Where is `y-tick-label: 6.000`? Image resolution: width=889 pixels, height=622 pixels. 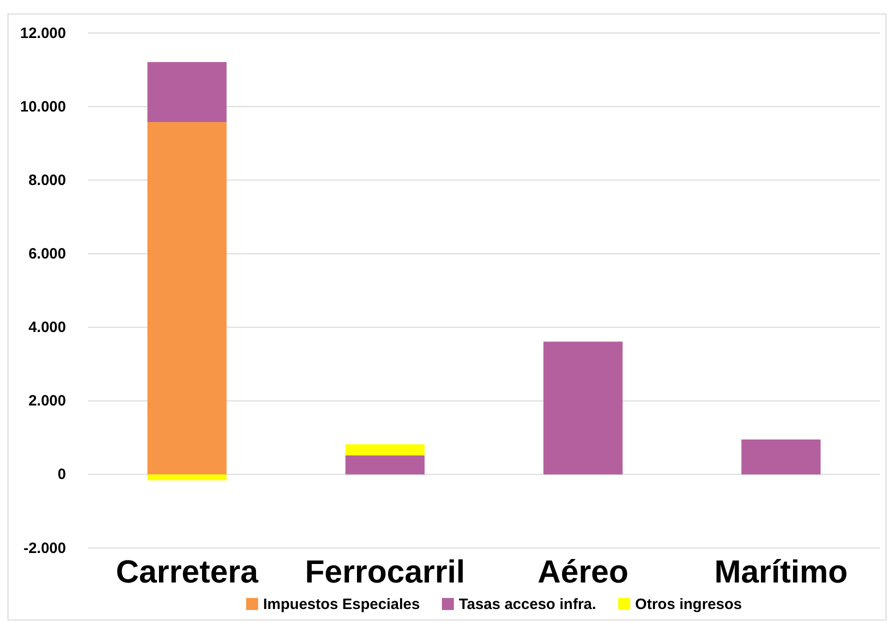 y-tick-label: 6.000 is located at coordinates (47, 254).